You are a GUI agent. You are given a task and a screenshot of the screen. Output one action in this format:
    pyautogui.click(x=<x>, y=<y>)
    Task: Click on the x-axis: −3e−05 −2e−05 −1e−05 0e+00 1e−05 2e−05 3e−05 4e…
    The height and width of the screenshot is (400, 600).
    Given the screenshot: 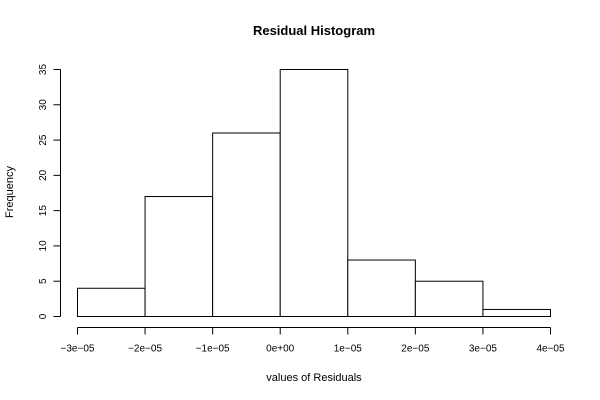 What is the action you would take?
    pyautogui.click(x=313, y=341)
    